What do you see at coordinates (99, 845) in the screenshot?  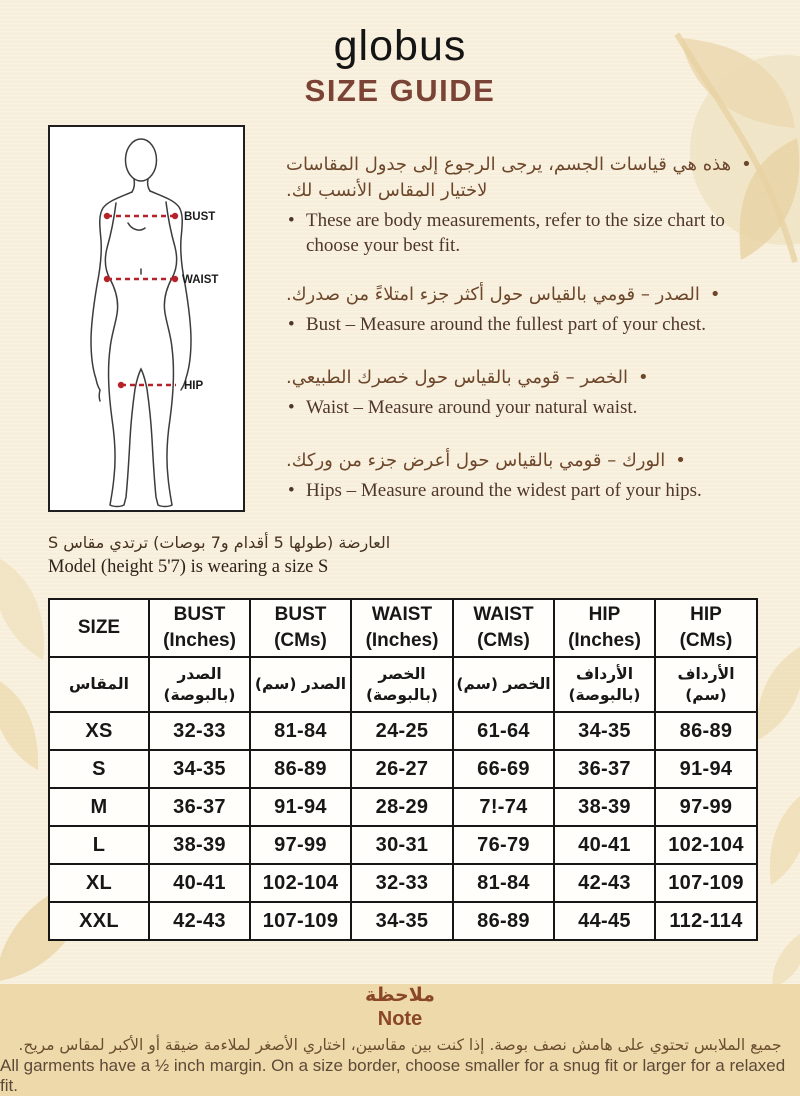 I see `size-cell: L` at bounding box center [99, 845].